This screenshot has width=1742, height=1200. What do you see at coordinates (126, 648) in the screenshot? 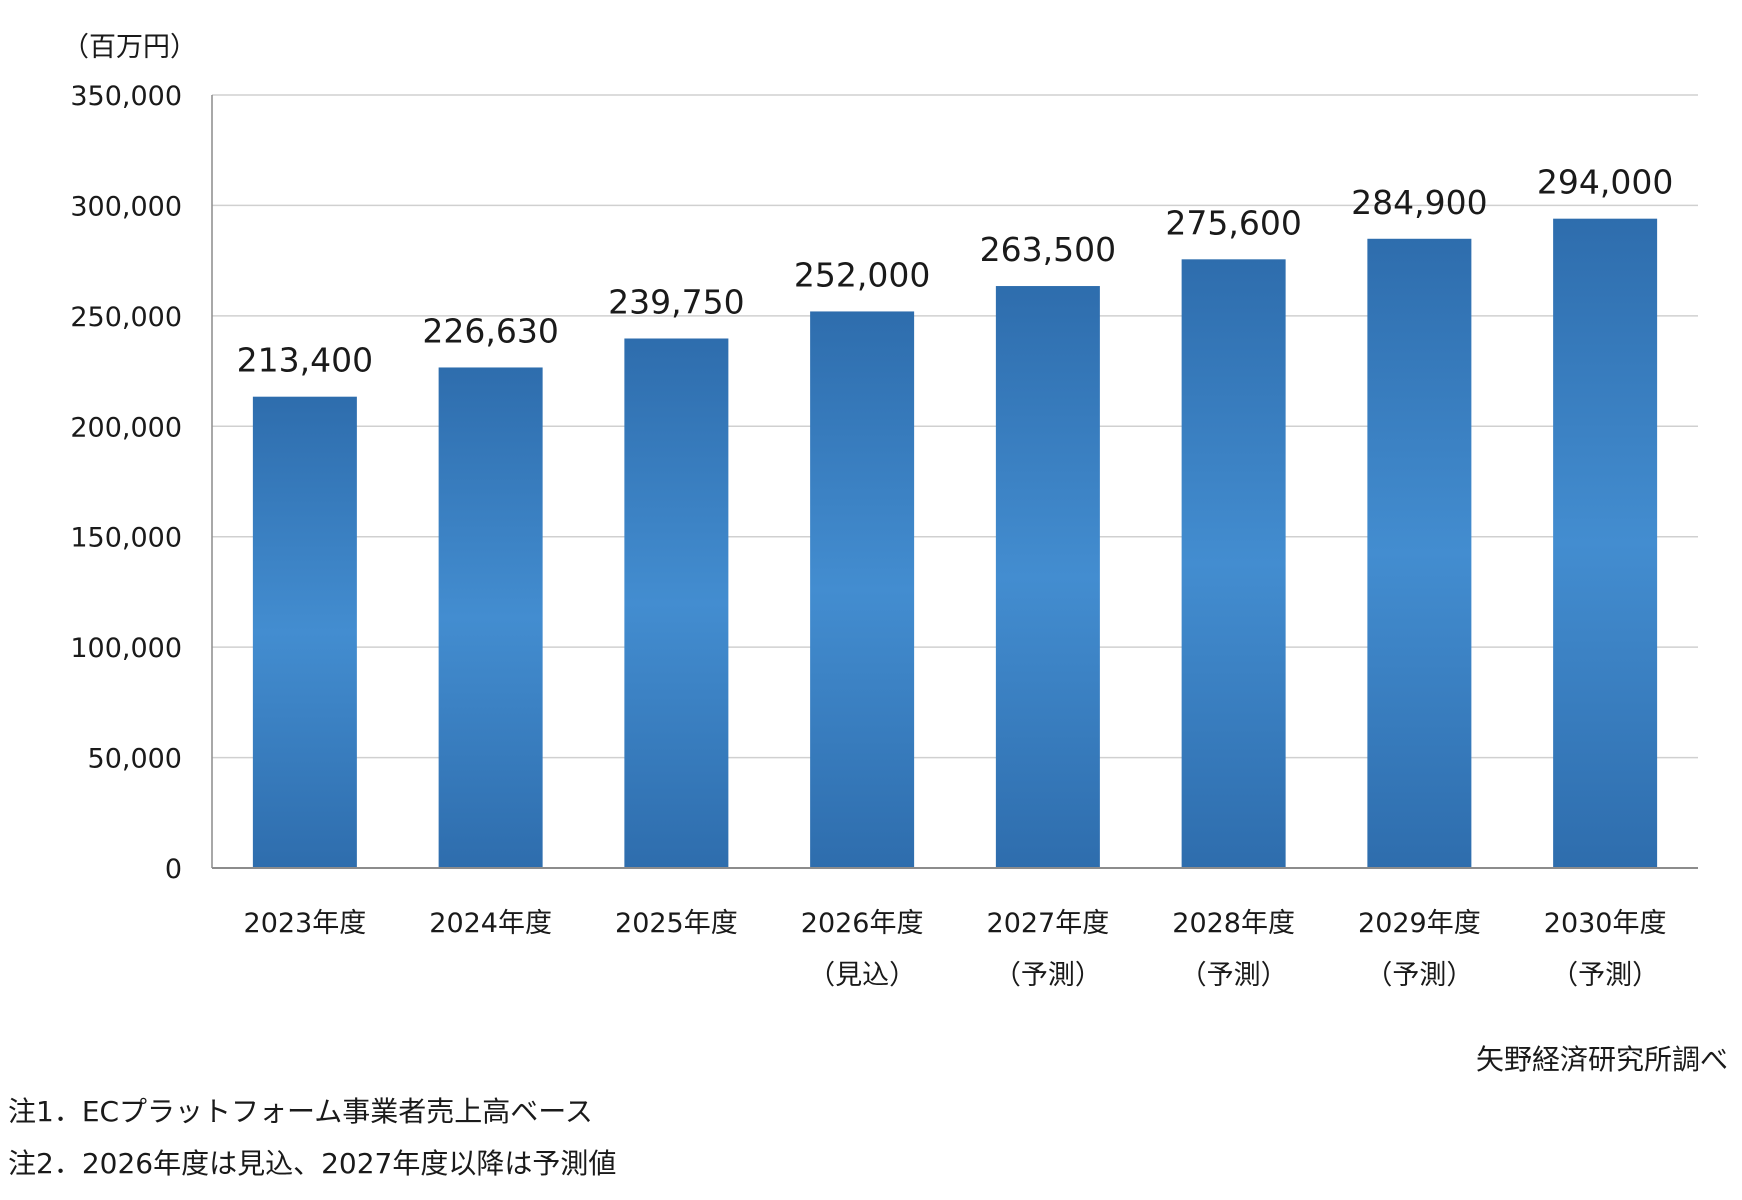
I see `y-tick-label: 100,000` at bounding box center [126, 648].